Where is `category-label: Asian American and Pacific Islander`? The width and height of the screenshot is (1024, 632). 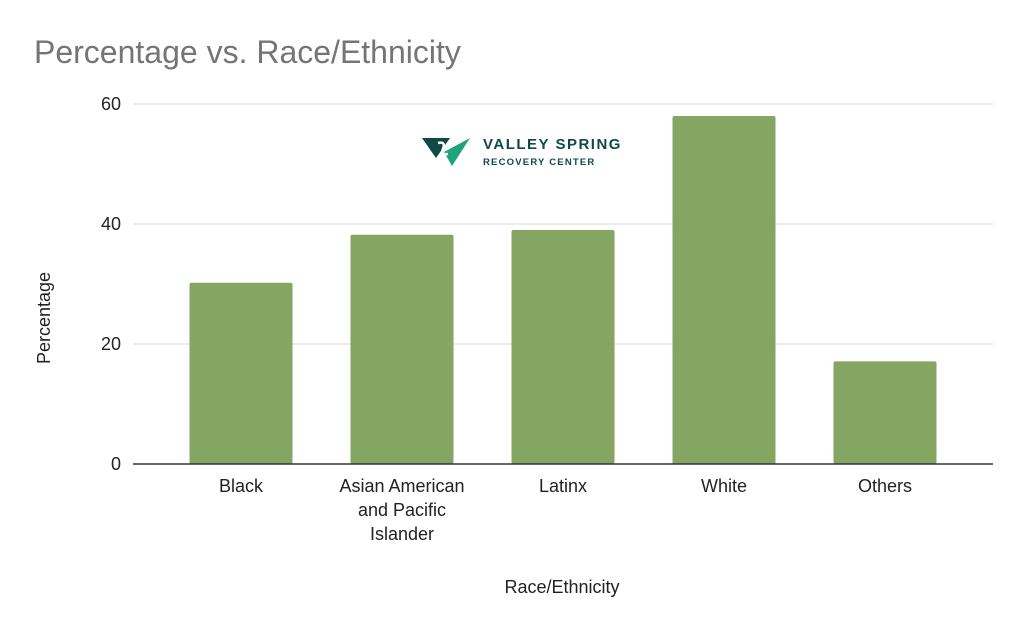 category-label: Asian American and Pacific Islander is located at coordinates (401, 510).